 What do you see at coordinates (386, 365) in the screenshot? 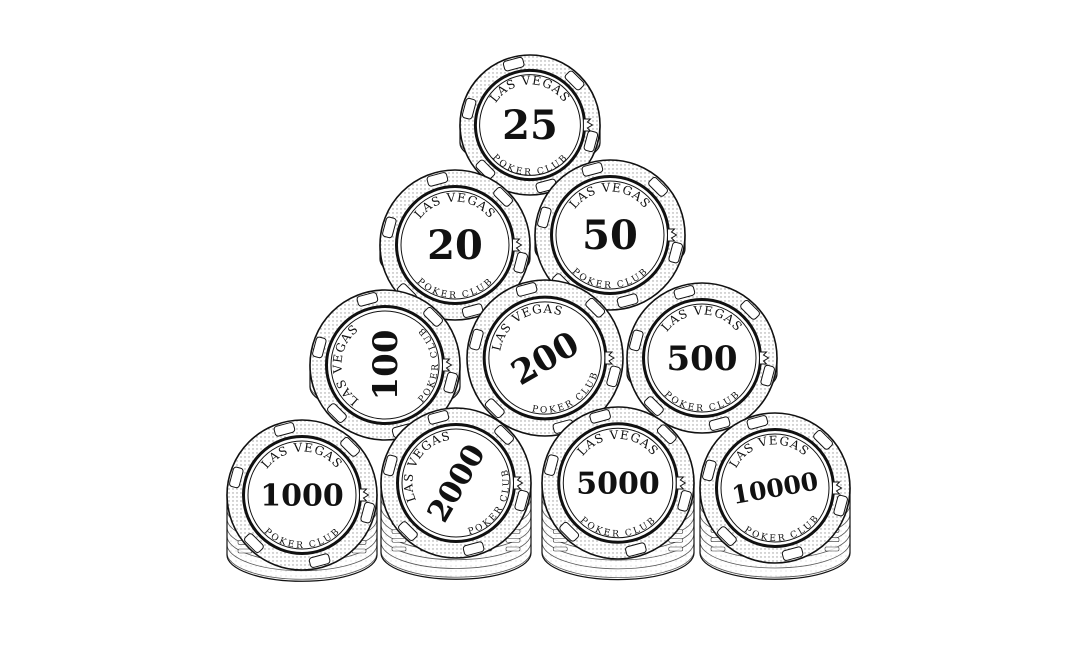
I see `chip-value: 100` at bounding box center [386, 365].